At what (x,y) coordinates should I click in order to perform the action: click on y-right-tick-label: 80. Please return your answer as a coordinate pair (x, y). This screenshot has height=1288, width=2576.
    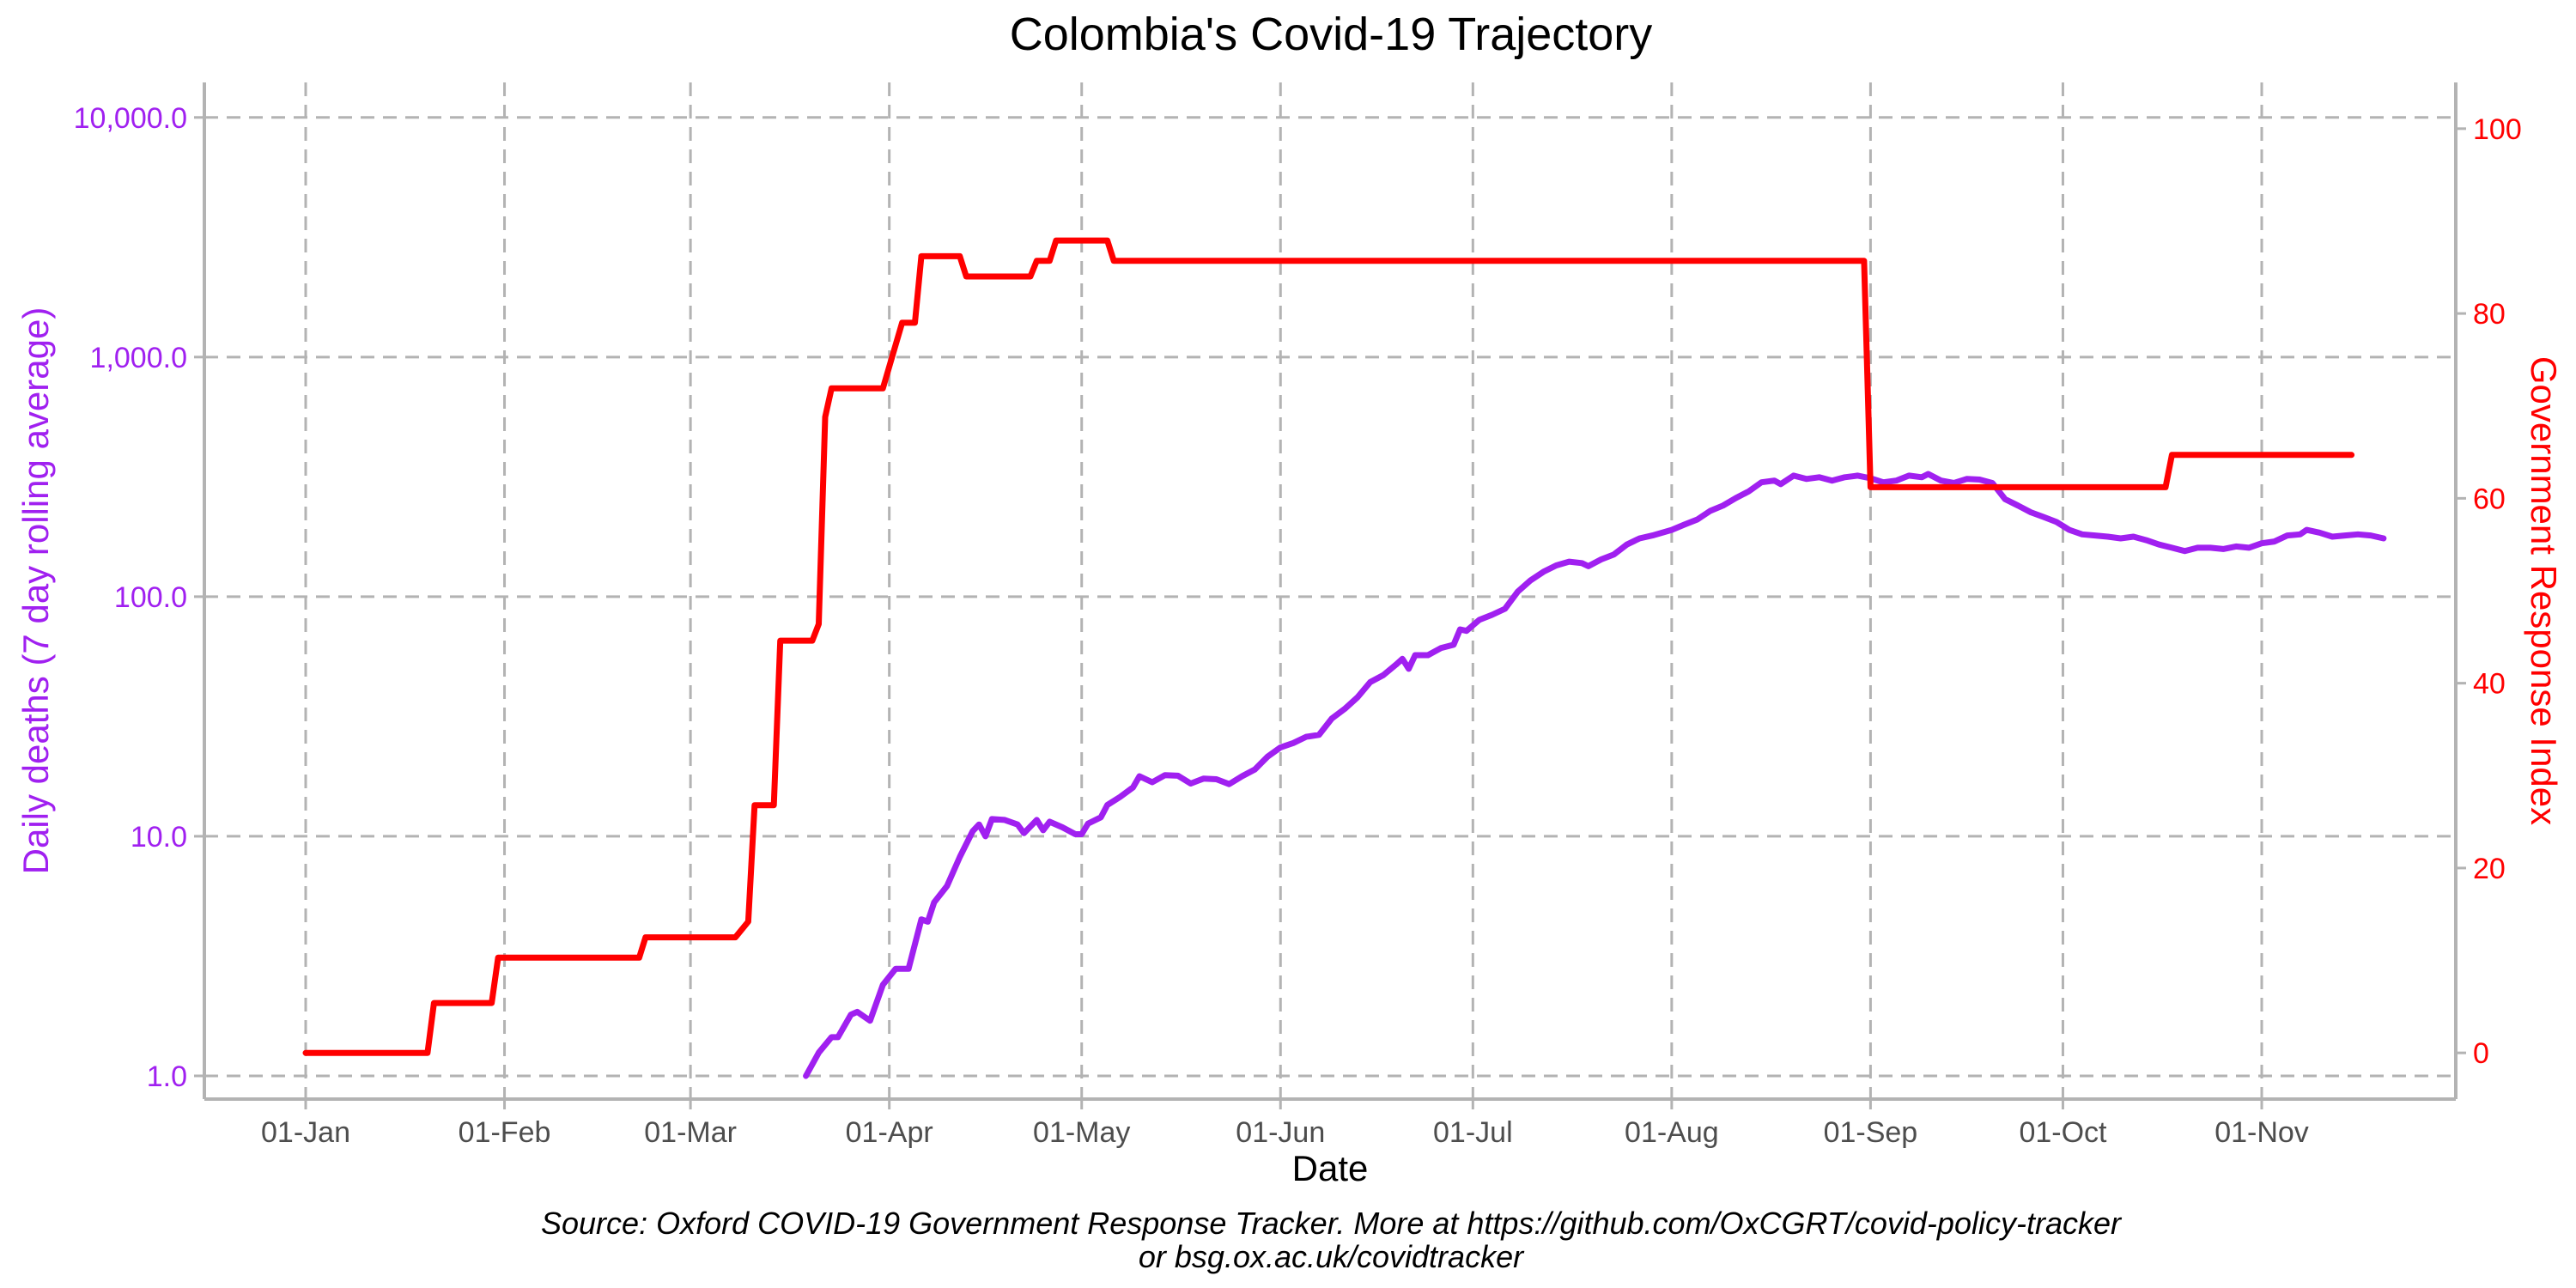
    Looking at the image, I should click on (2489, 314).